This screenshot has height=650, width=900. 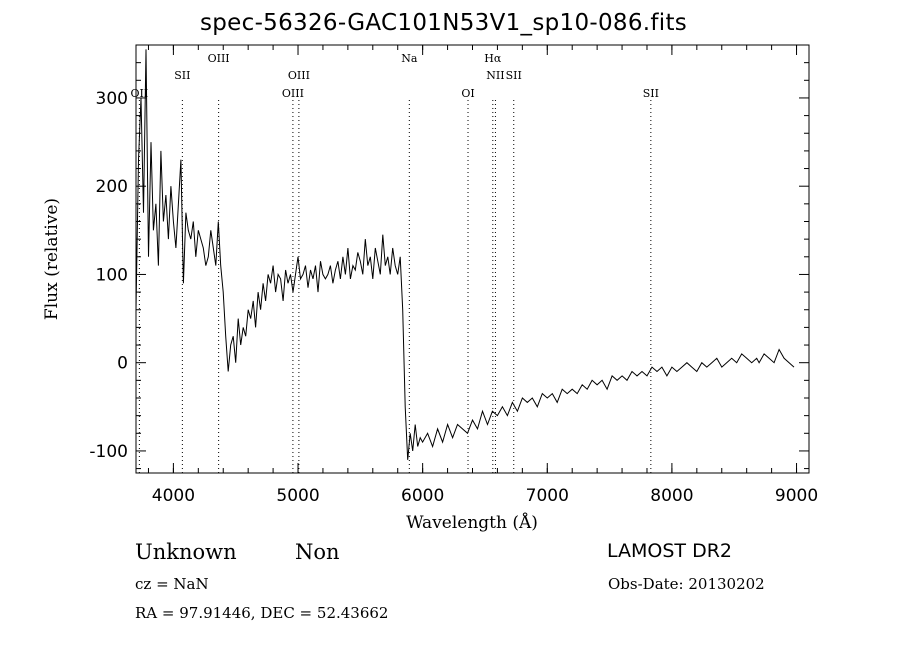 I want to click on obs-date-label: Obs-Date: 20130202, so click(x=686, y=584).